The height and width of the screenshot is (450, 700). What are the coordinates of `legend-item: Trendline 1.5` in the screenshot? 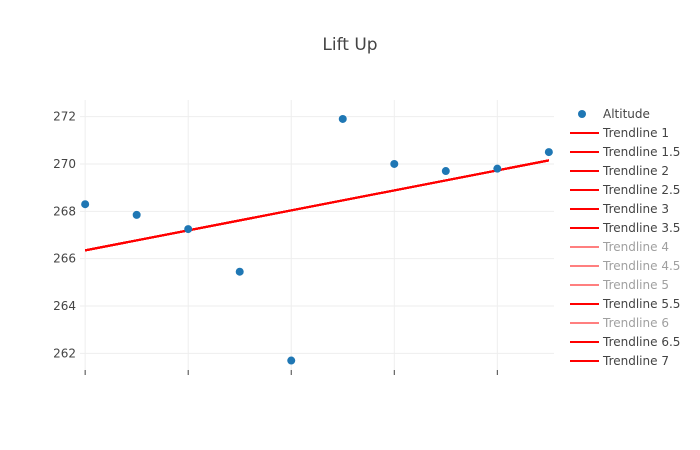 It's located at (625, 152).